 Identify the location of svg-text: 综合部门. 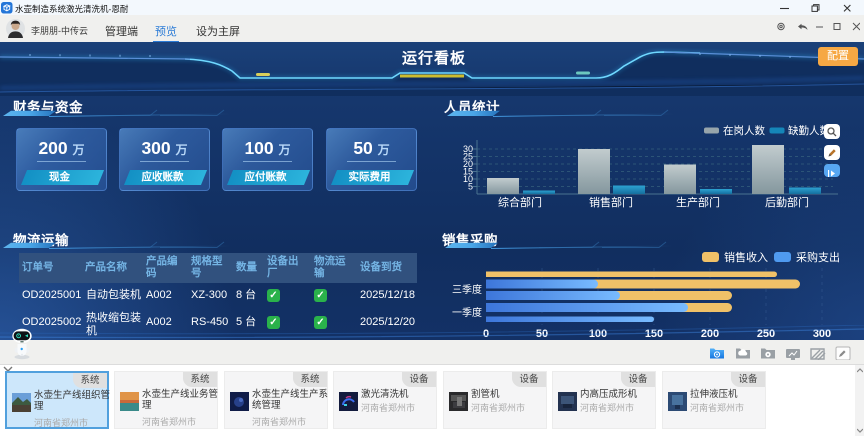
(520, 202).